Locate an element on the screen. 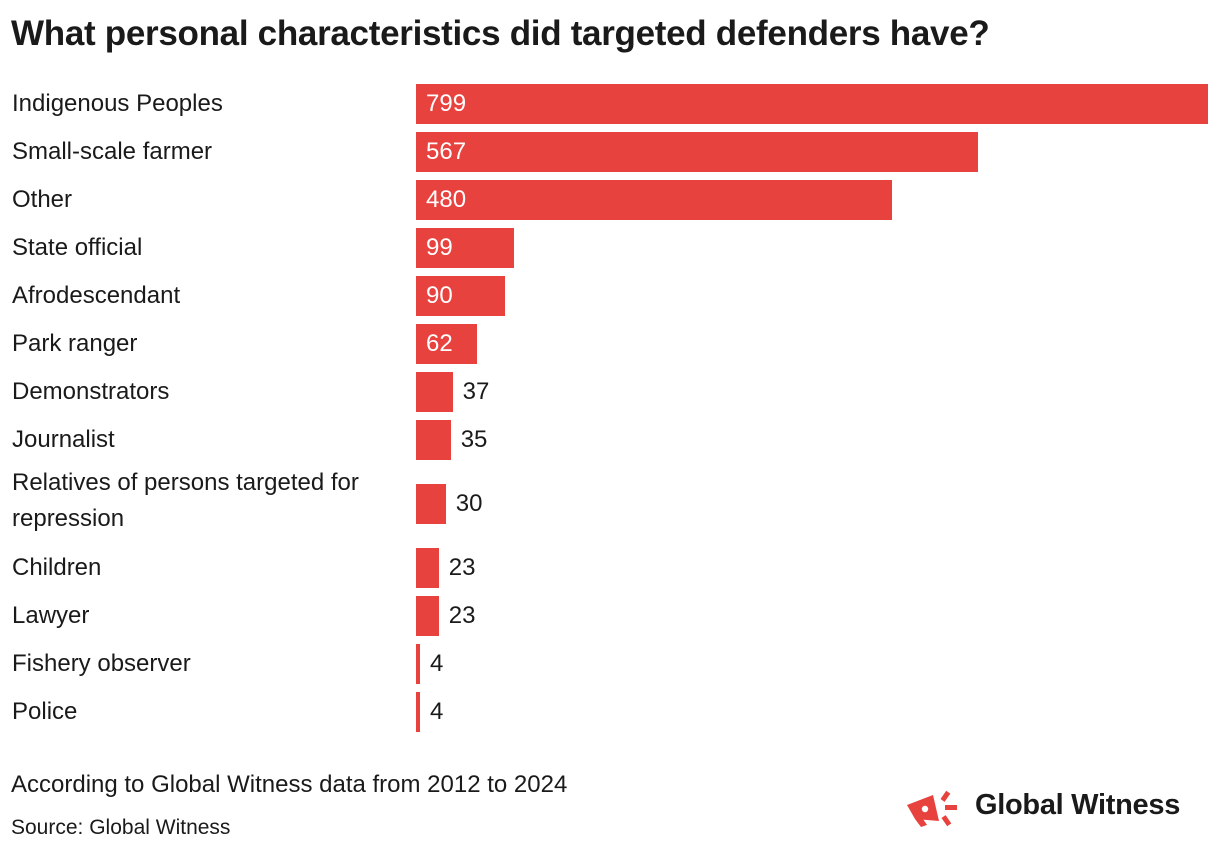 The height and width of the screenshot is (854, 1220). category-label: State official is located at coordinates (77, 247).